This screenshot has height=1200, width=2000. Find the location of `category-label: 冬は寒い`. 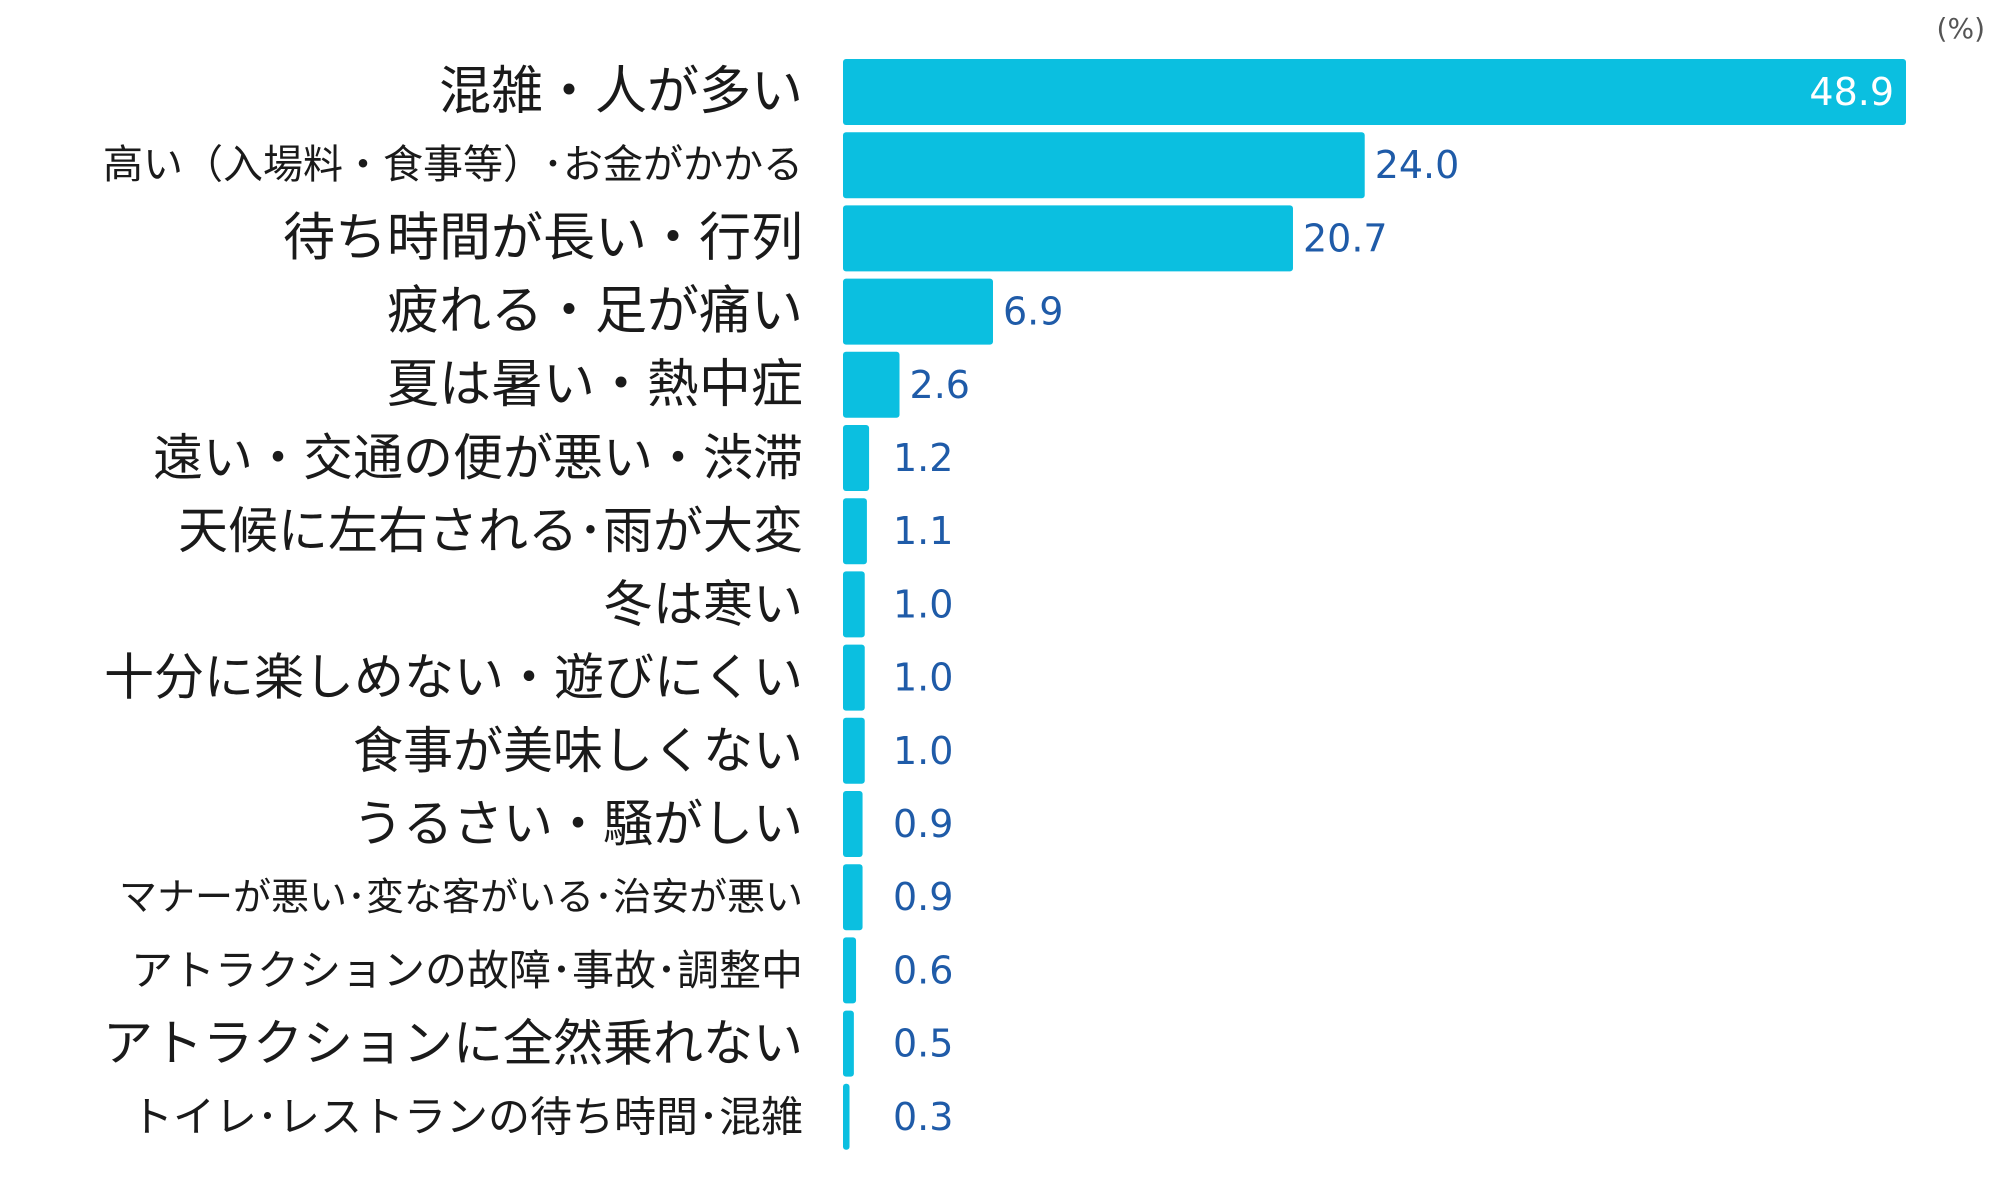

category-label: 冬は寒い is located at coordinates (703, 604).